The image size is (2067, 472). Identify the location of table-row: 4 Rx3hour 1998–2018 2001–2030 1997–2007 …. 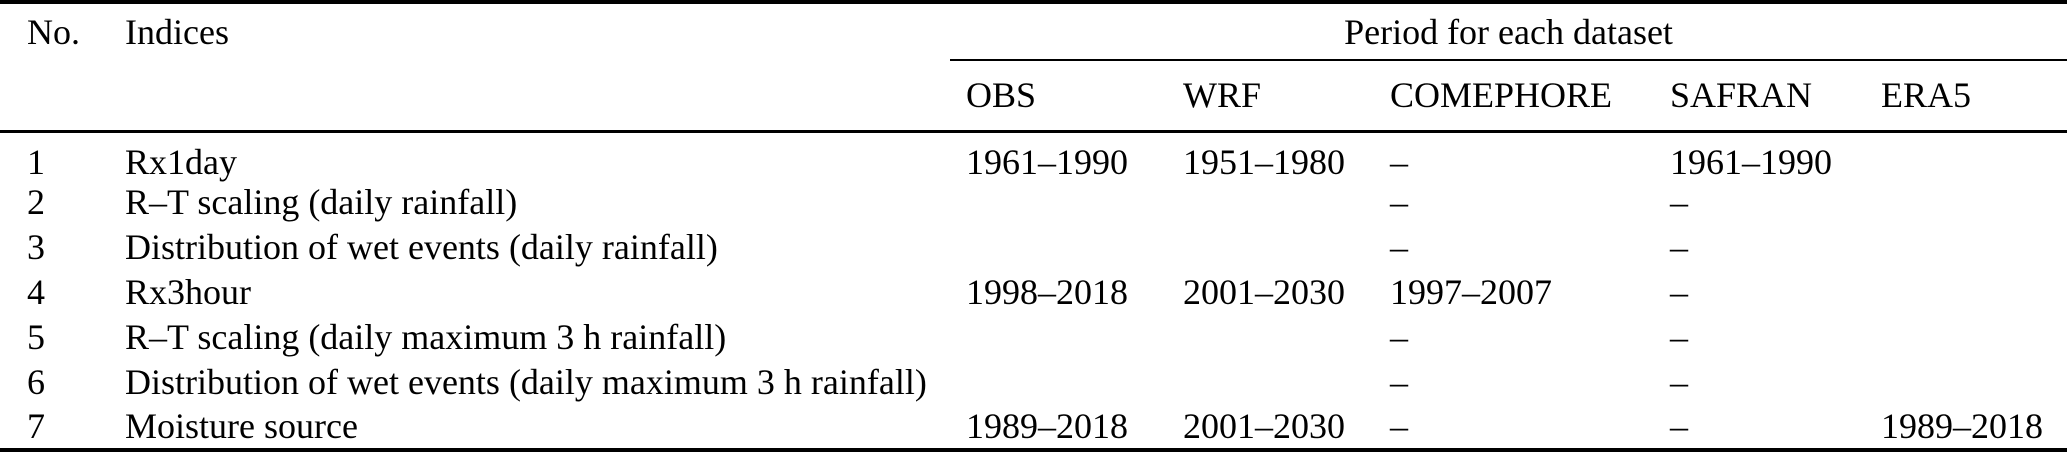
(1033, 292).